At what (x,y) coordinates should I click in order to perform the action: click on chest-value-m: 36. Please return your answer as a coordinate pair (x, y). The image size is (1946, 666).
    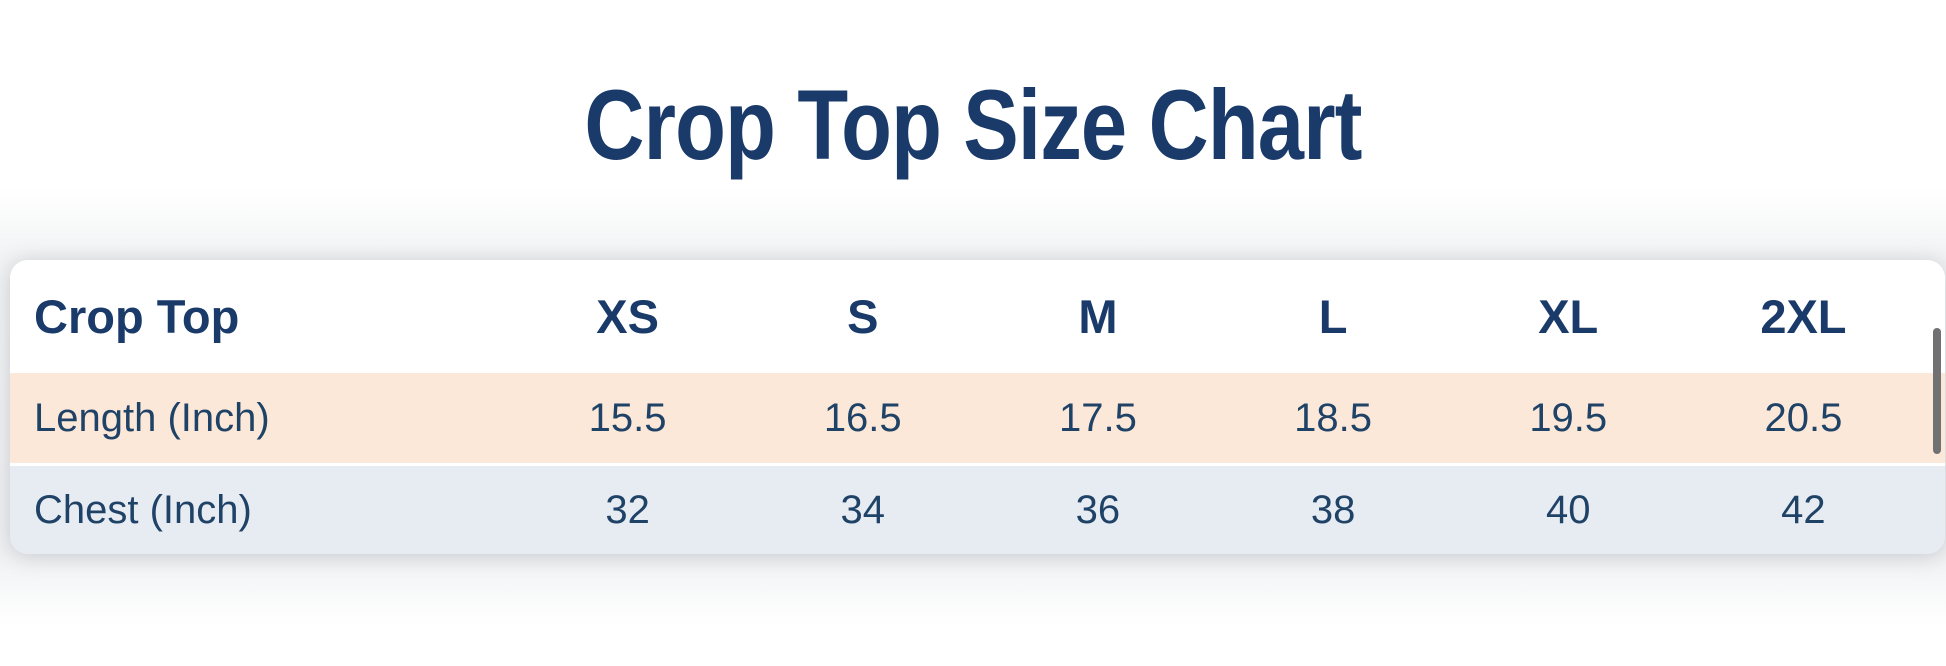
    Looking at the image, I should click on (1098, 509).